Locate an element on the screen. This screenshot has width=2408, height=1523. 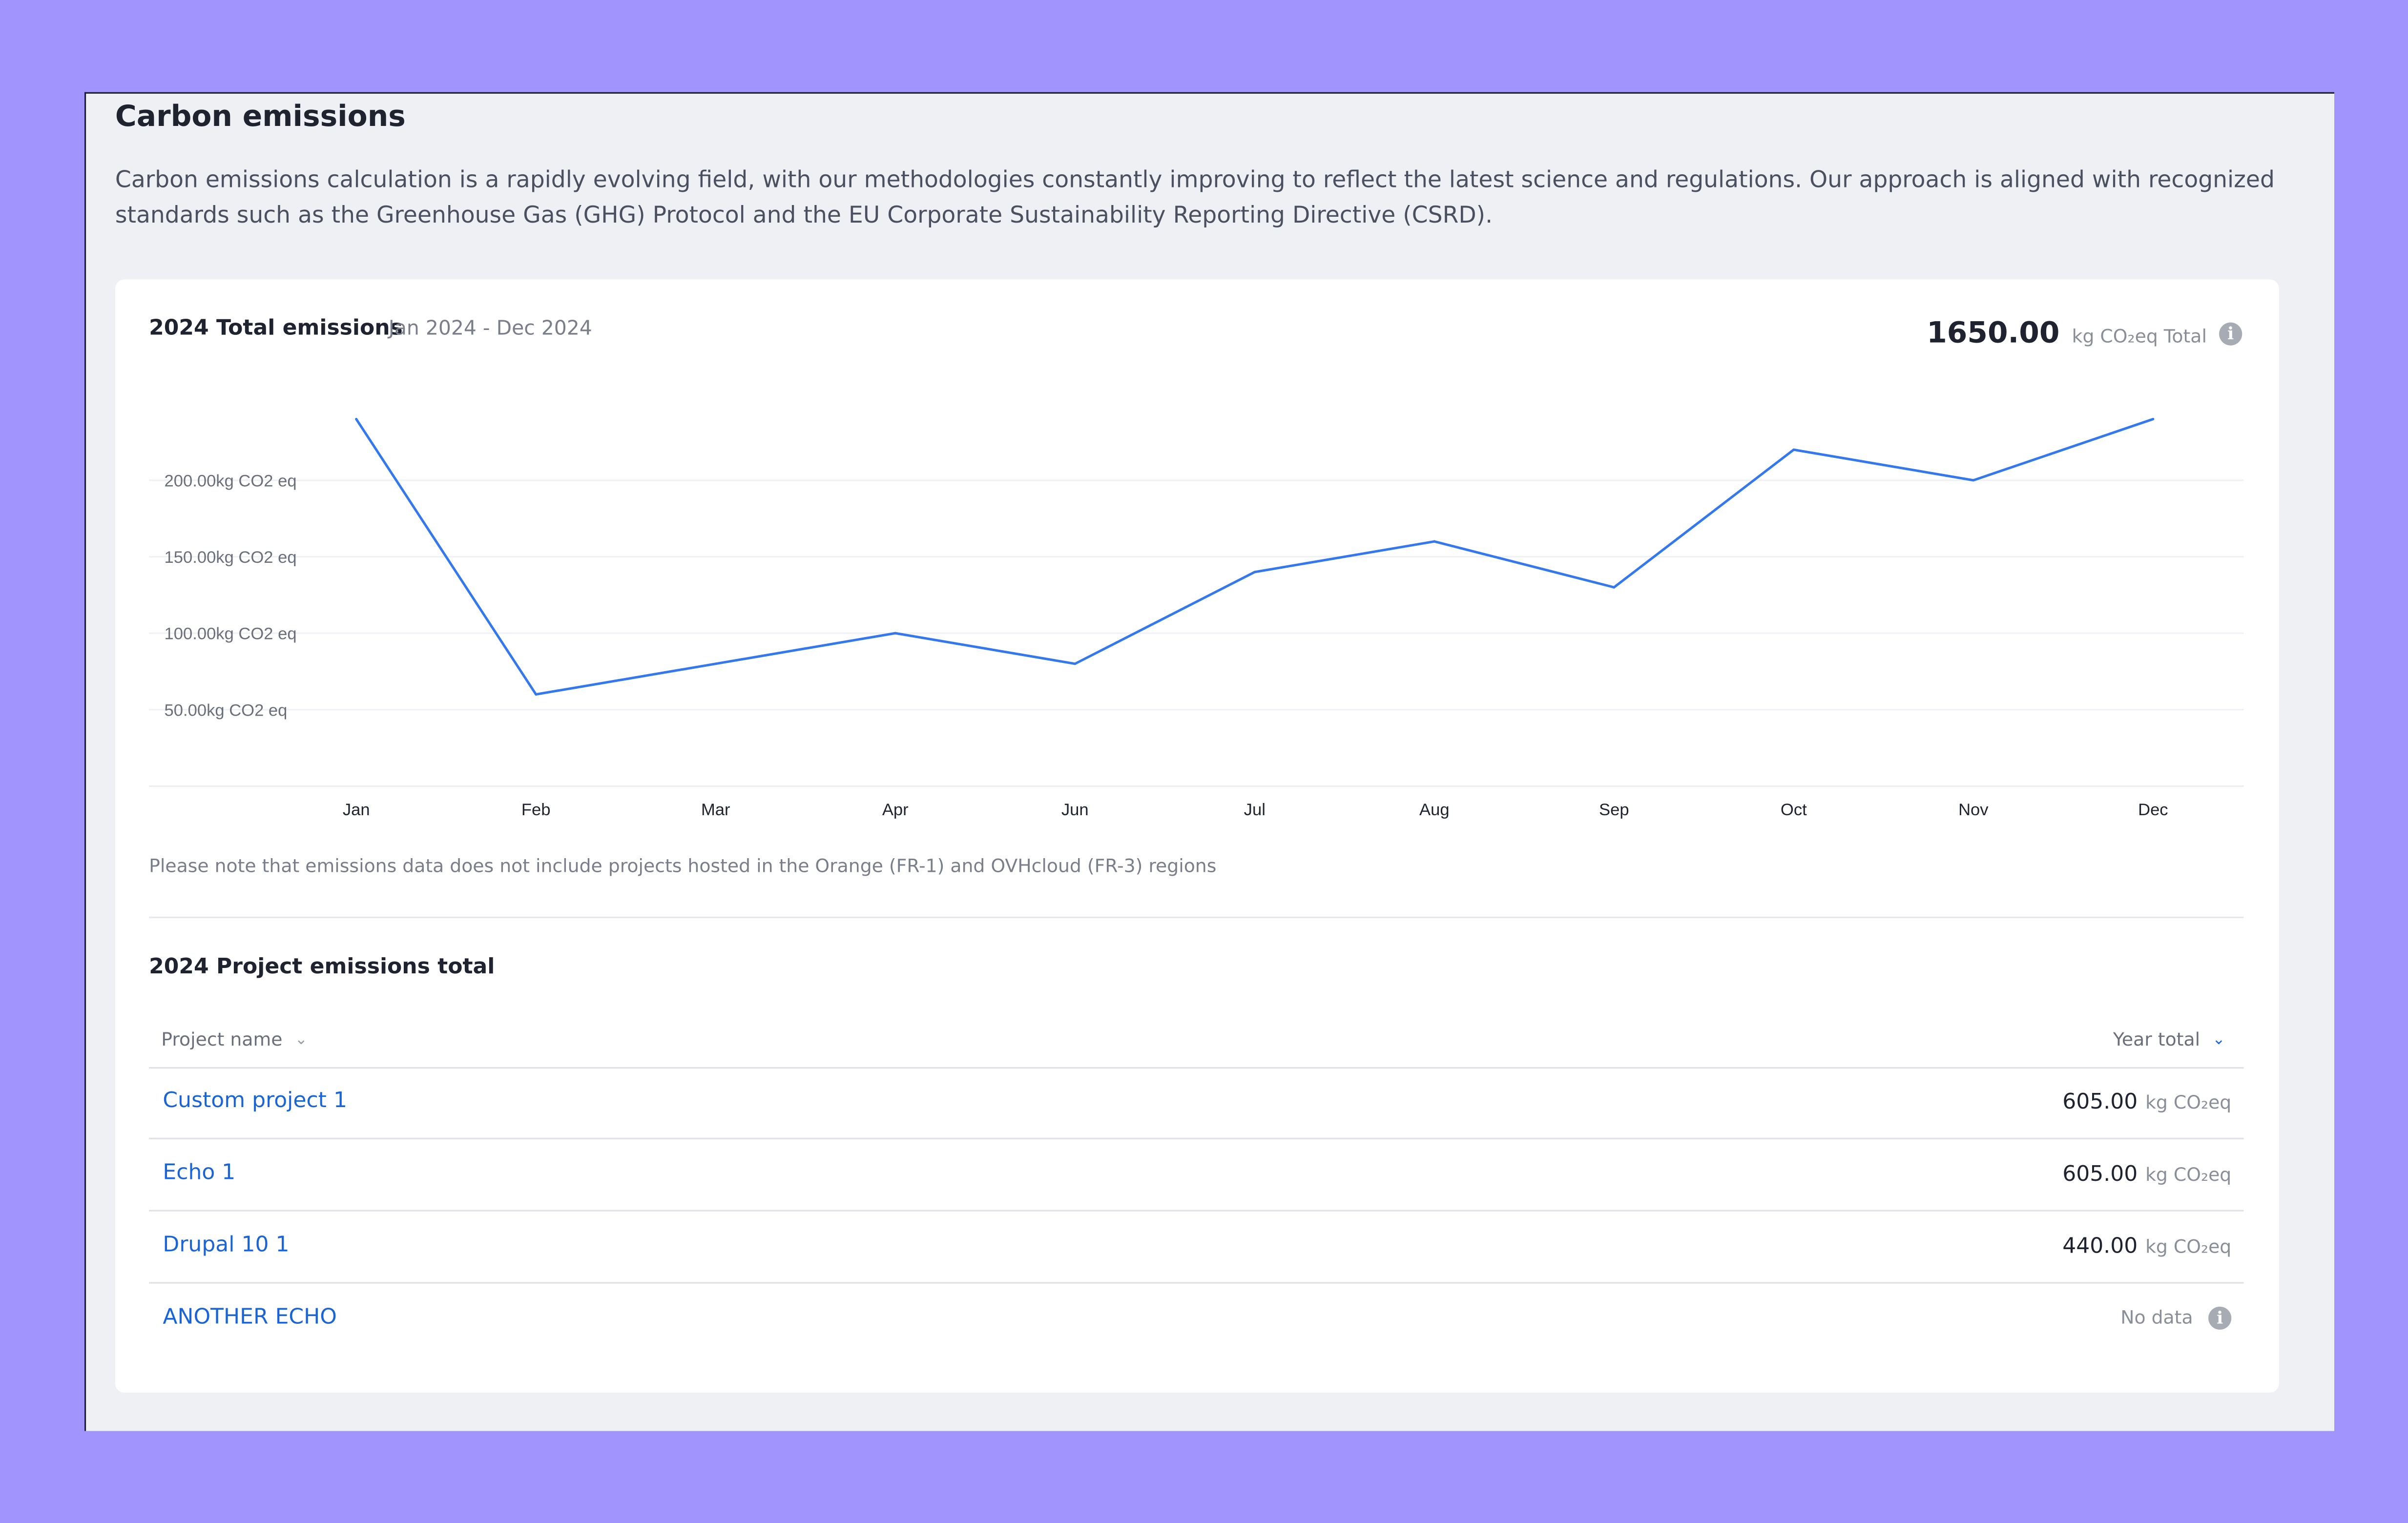
table-row: Drupal 10 1 440.00 kg CO₂eq is located at coordinates (1196, 1248).